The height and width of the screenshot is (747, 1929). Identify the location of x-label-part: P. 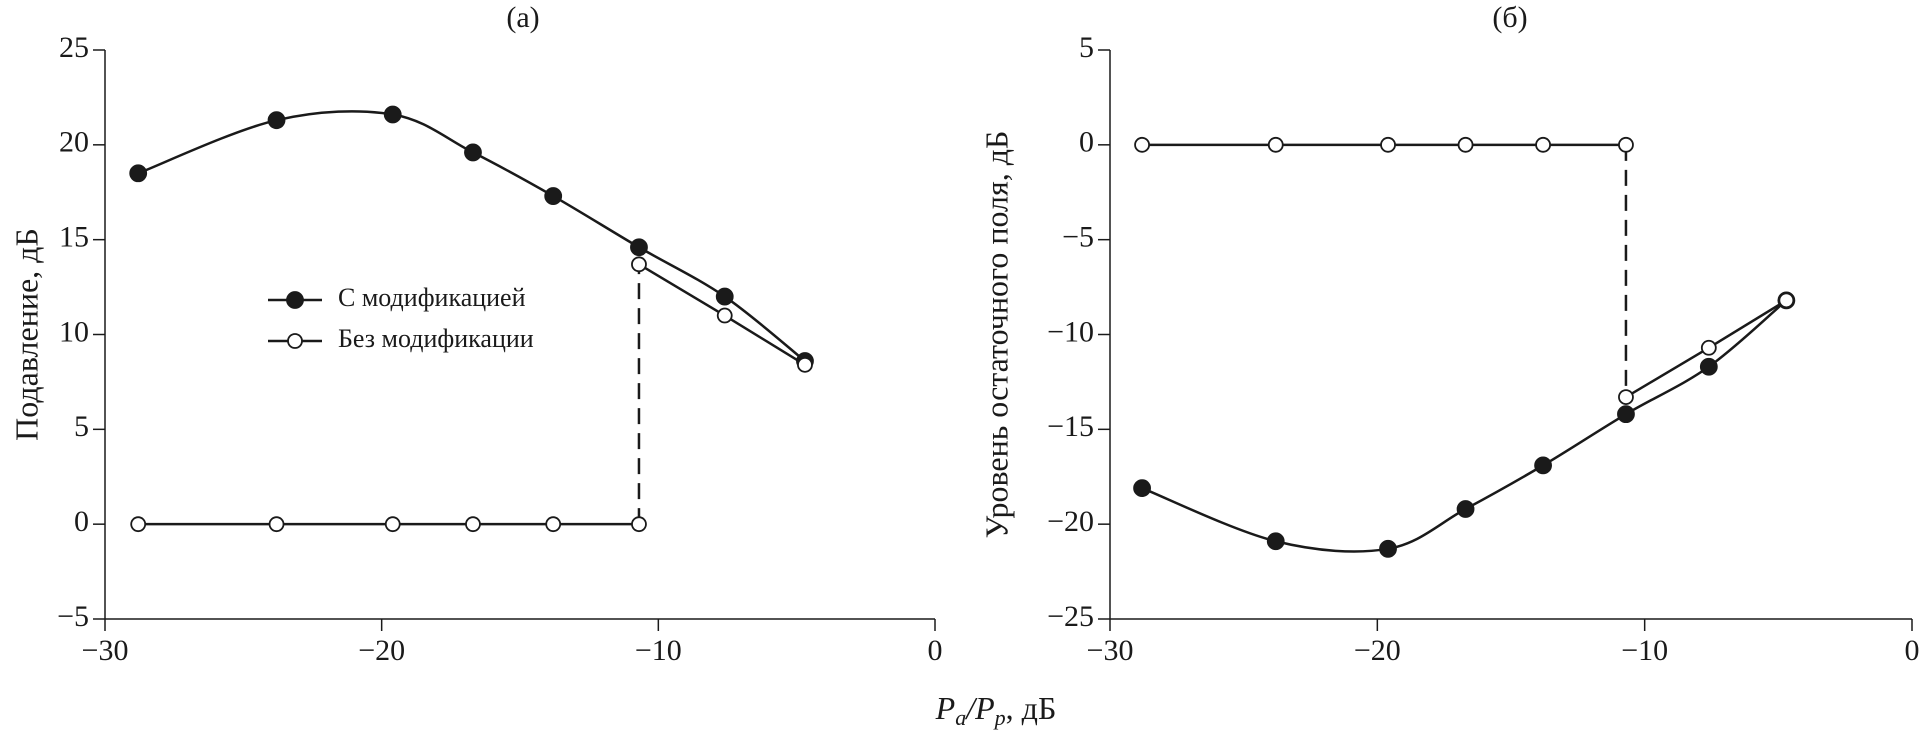
(945, 708).